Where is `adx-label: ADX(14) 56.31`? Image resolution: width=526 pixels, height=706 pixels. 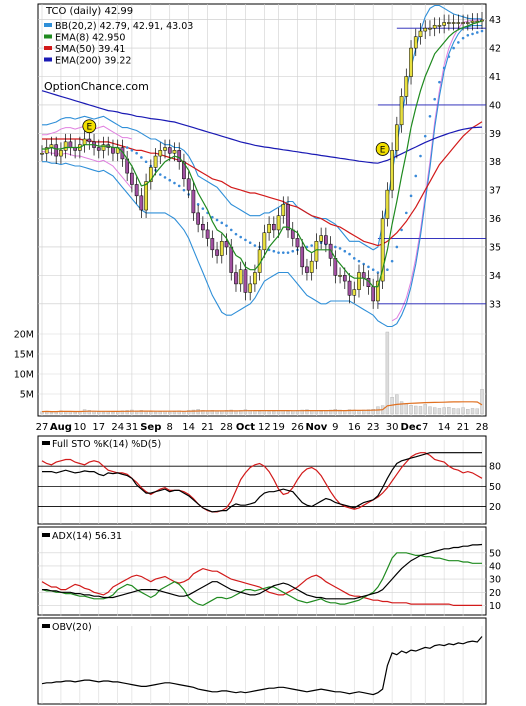
adx-label: ADX(14) 56.31 is located at coordinates (87, 536).